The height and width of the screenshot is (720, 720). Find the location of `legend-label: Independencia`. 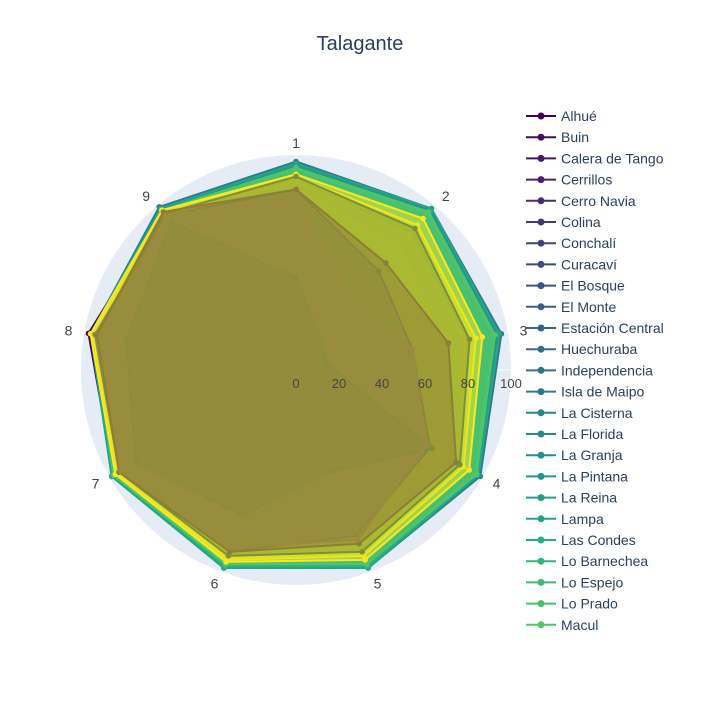

legend-label: Independencia is located at coordinates (607, 370).